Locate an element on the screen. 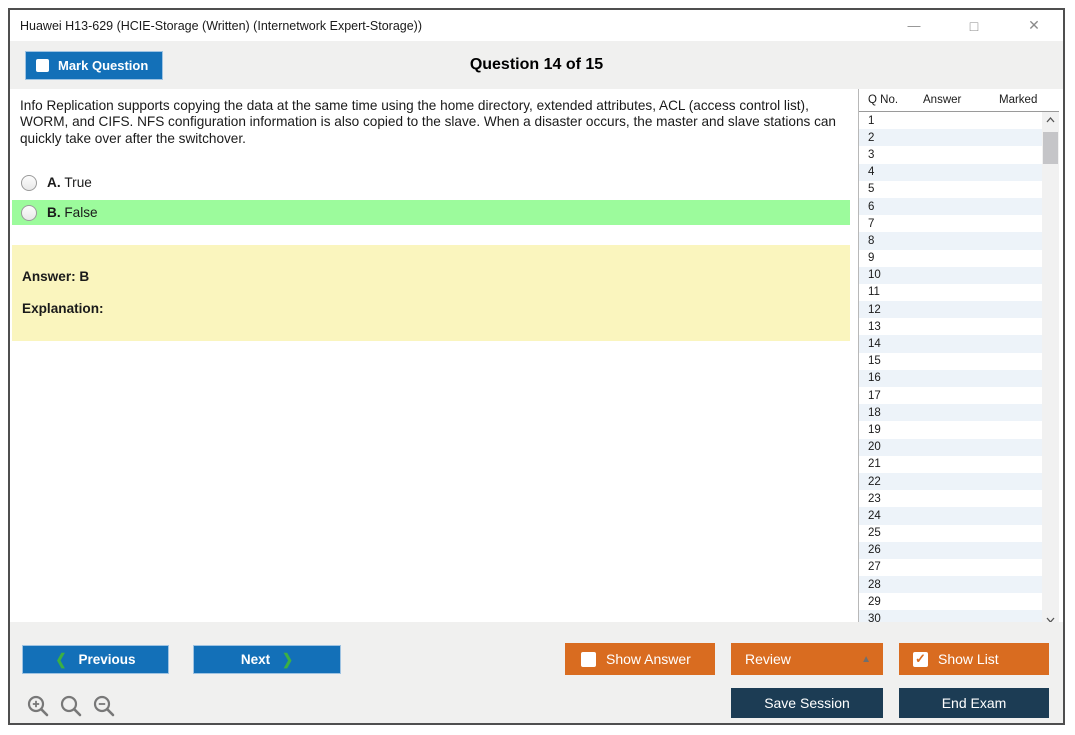 This screenshot has height=735, width=1075. question-list-row: 6 is located at coordinates (950, 206).